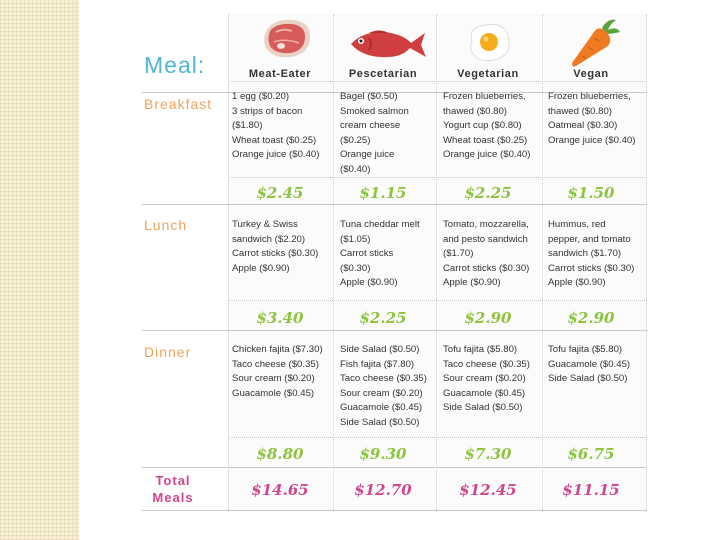 The height and width of the screenshot is (540, 720). Describe the element at coordinates (166, 225) in the screenshot. I see `row-label-lunch: Lunch` at that location.